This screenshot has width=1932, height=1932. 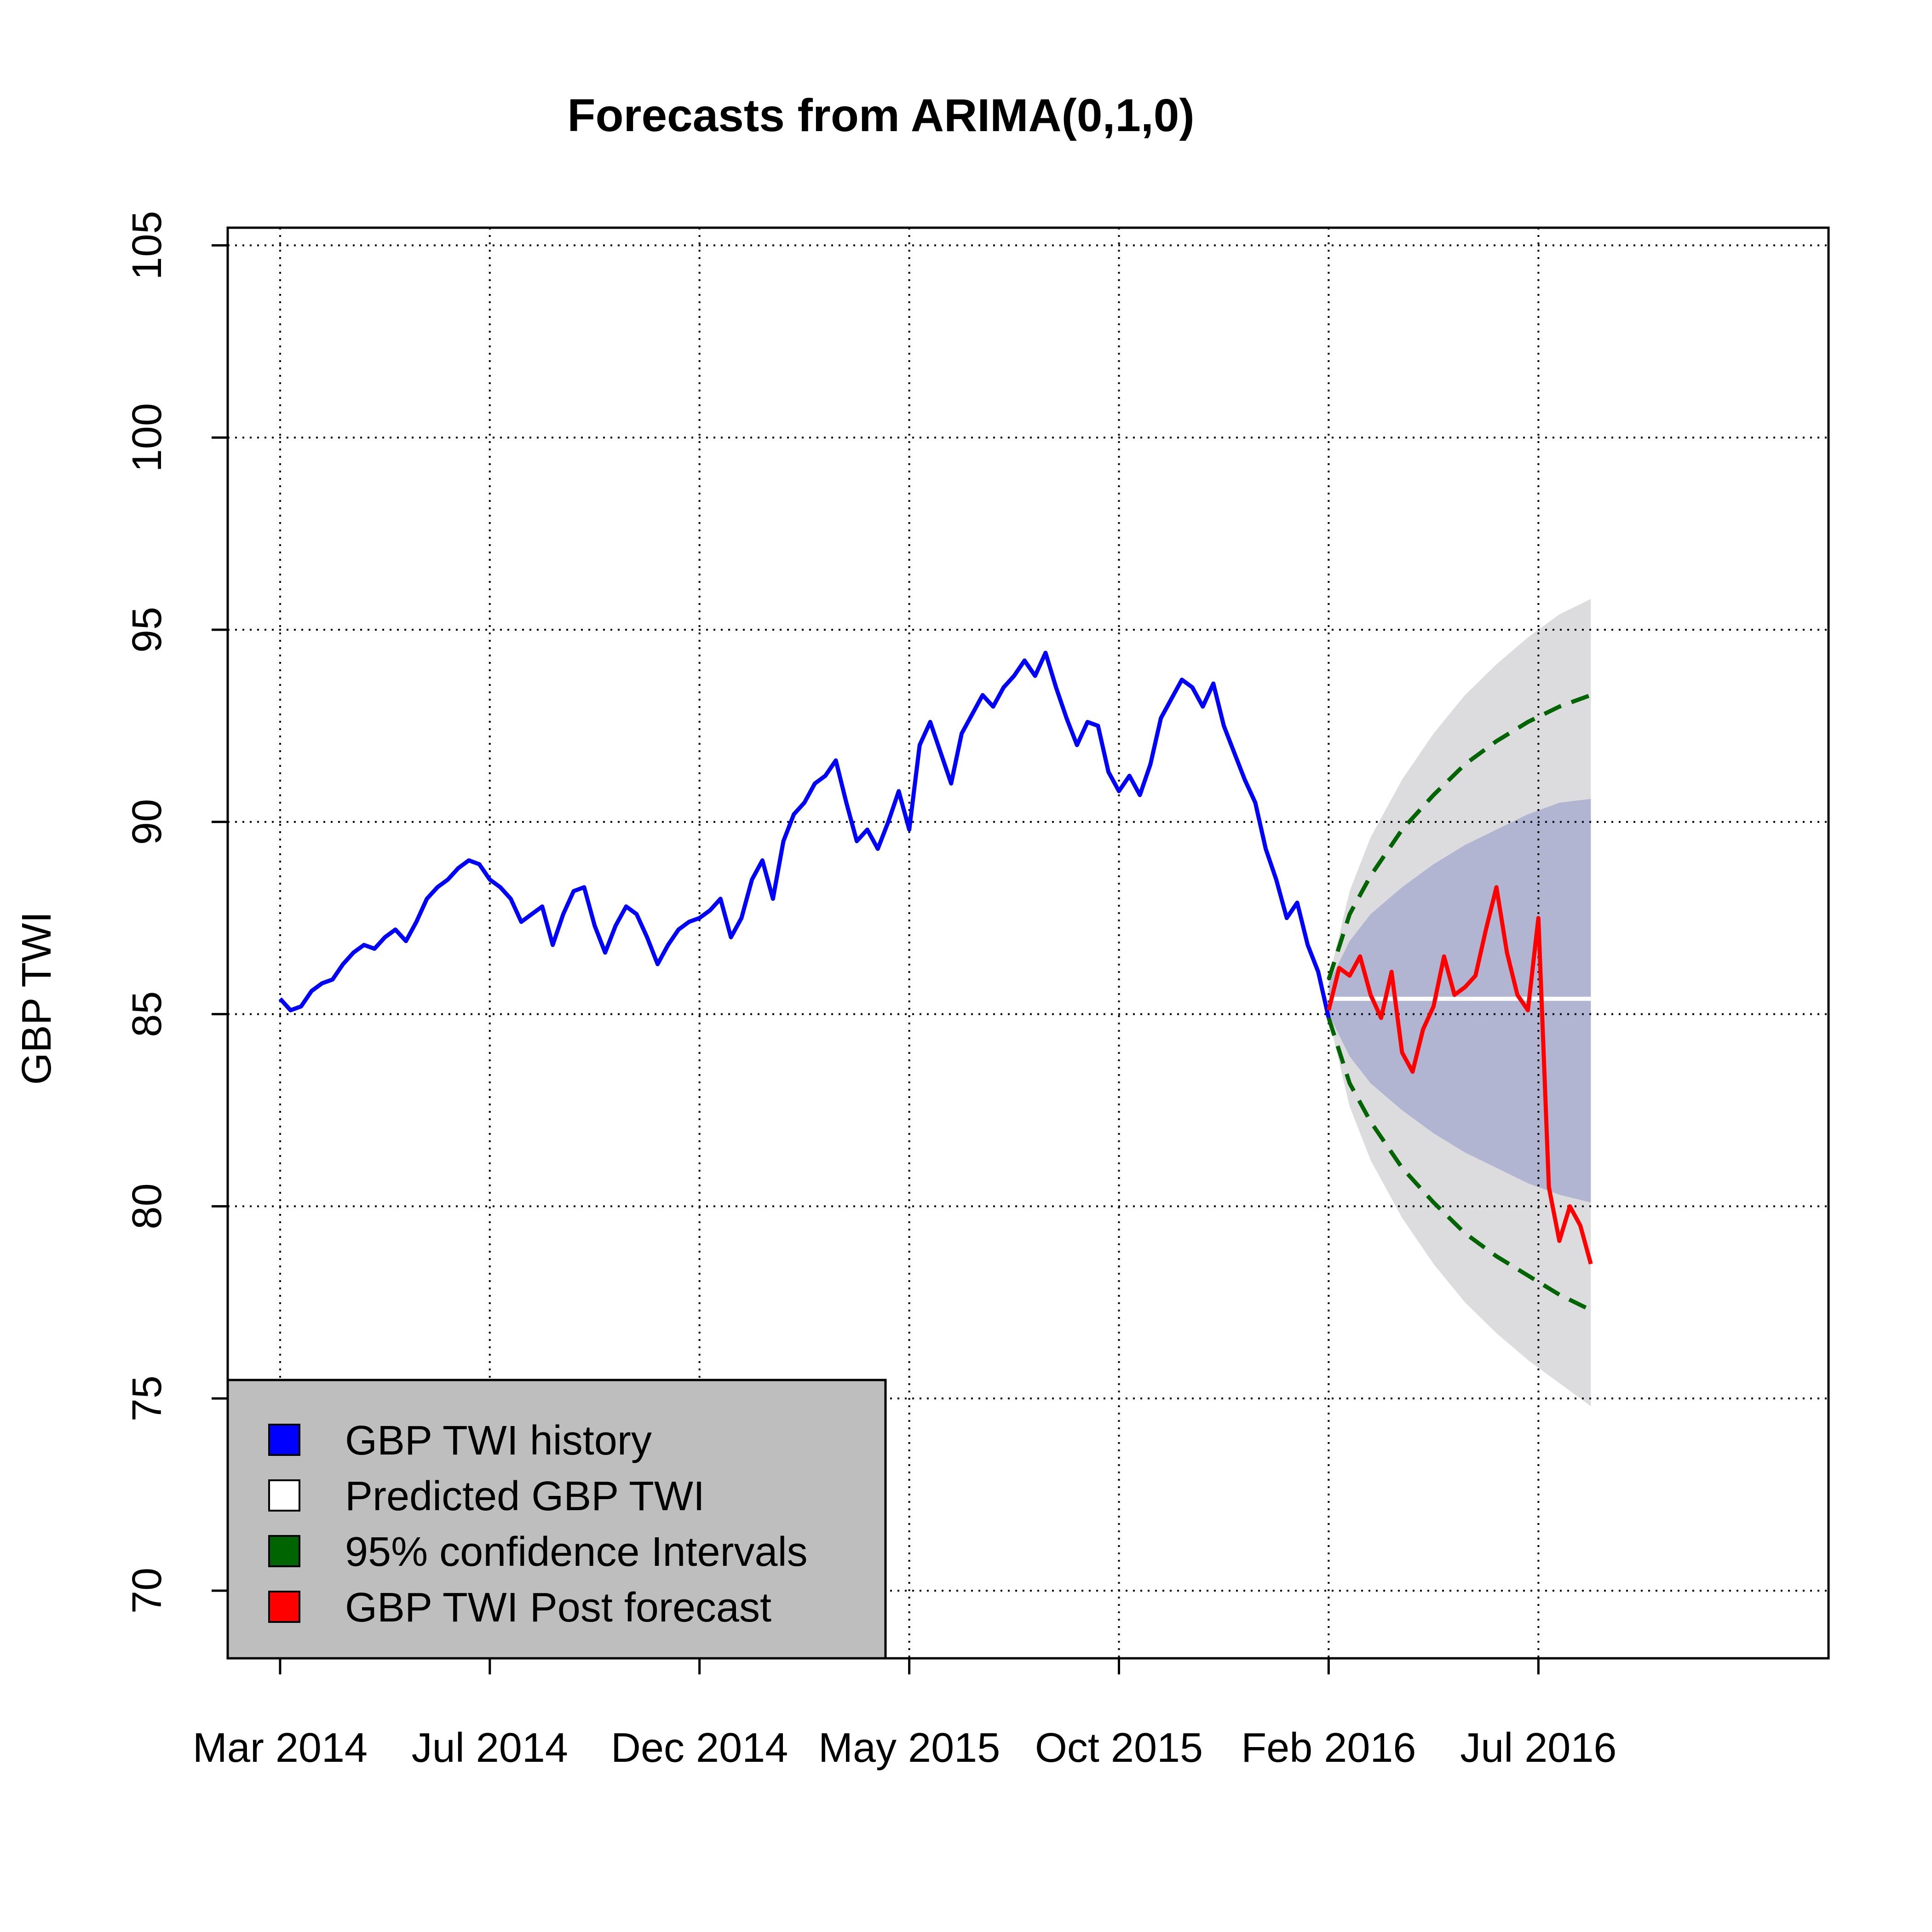 I want to click on x-tick-label: Jul 2014, so click(x=490, y=1748).